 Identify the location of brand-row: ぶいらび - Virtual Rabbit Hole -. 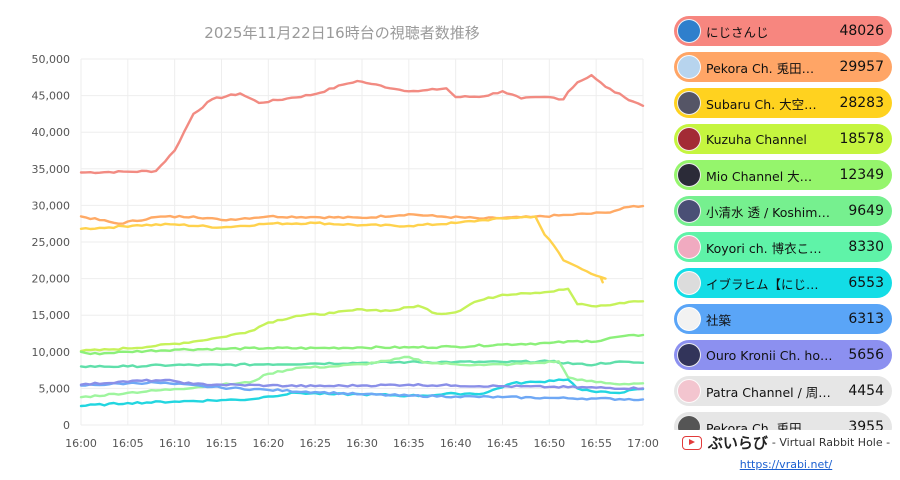
(786, 442).